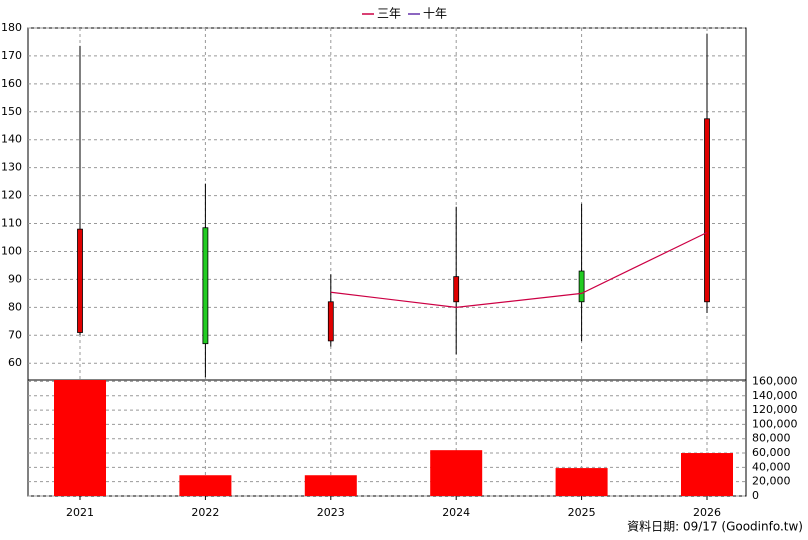 Image resolution: width=808 pixels, height=540 pixels. Describe the element at coordinates (11, 139) in the screenshot. I see `y-tick-label: 140` at that location.